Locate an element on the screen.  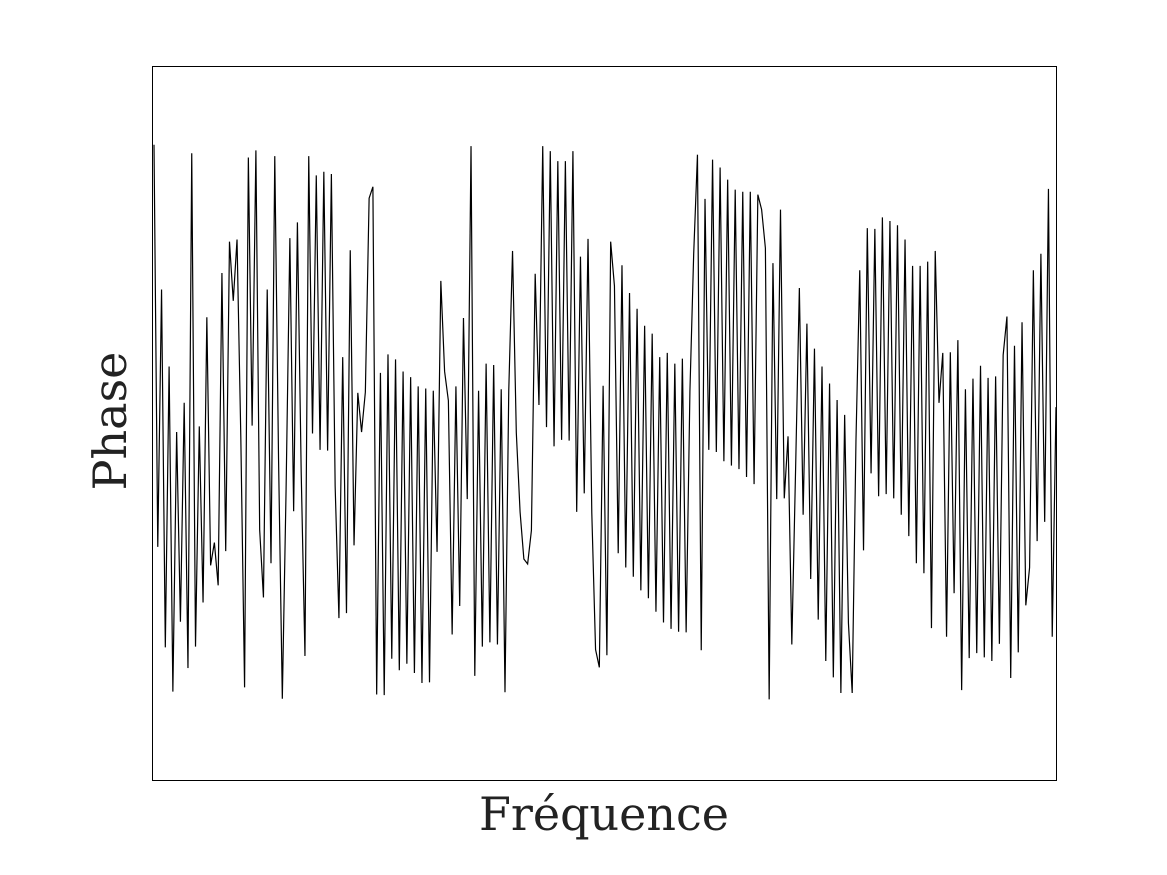
x-axis-title: Fréquence is located at coordinates (604, 814).